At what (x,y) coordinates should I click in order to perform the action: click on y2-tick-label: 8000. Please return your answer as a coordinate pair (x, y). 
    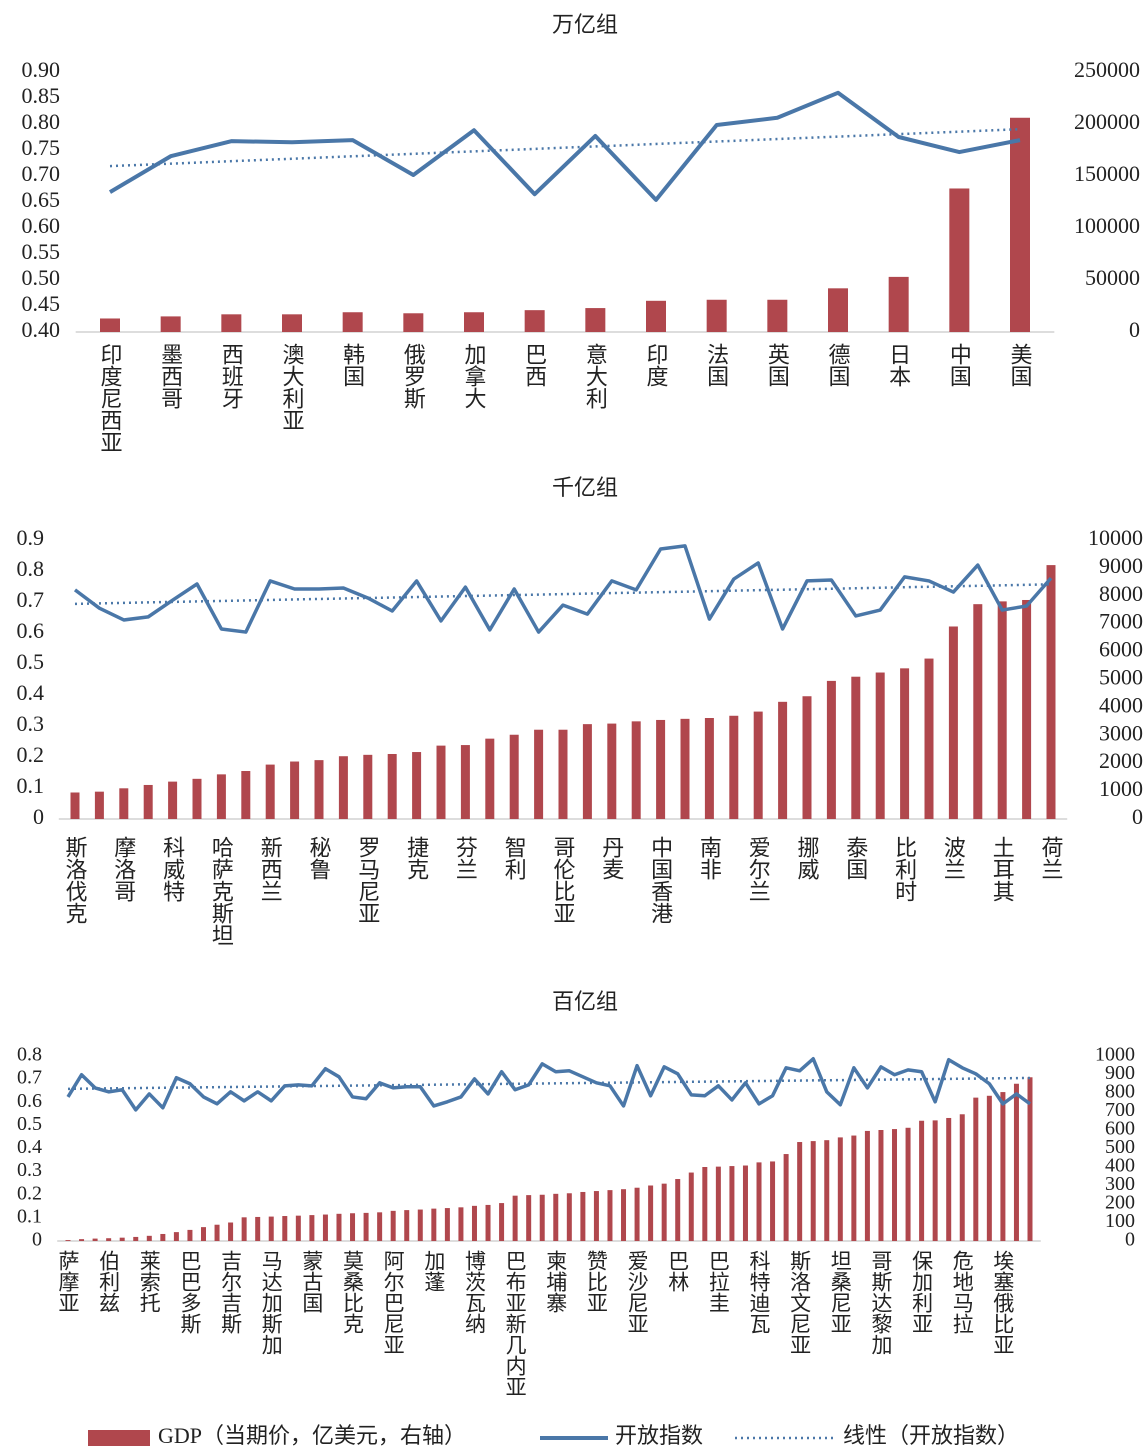
    Looking at the image, I should click on (1121, 593).